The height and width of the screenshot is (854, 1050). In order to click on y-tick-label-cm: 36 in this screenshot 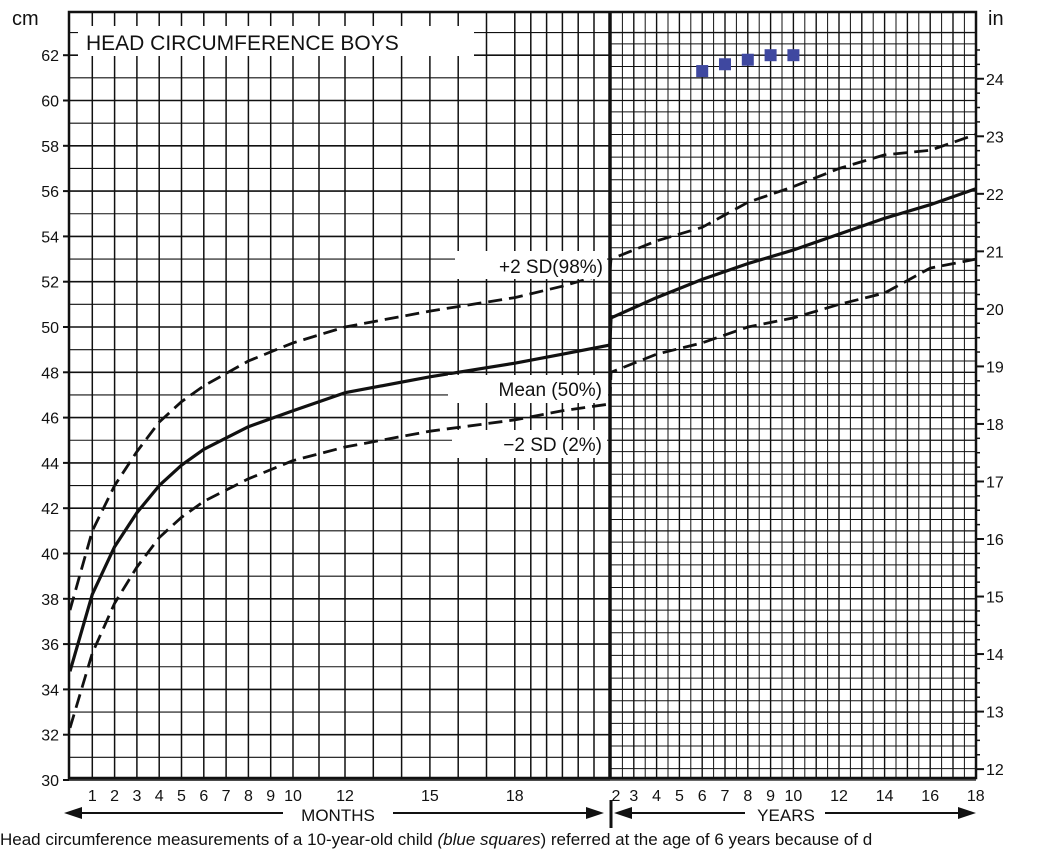, I will do `click(50, 645)`.